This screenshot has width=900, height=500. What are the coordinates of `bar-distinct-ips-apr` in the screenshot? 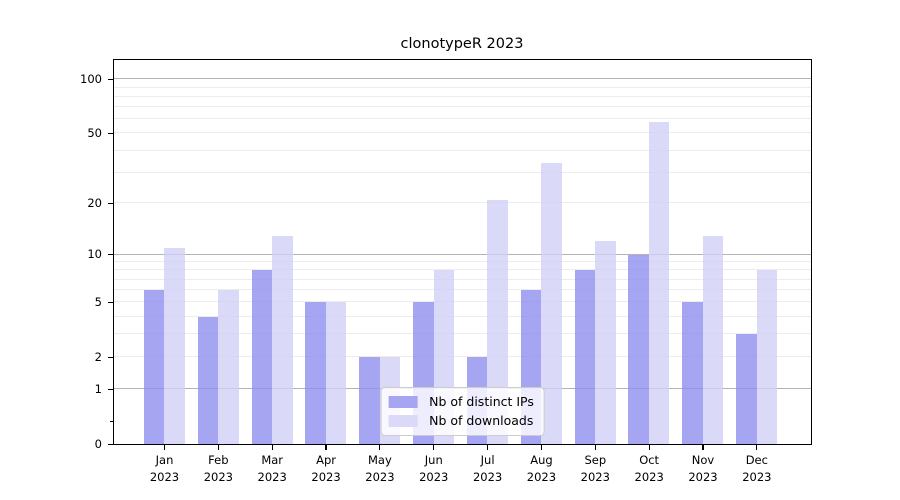 It's located at (315, 373).